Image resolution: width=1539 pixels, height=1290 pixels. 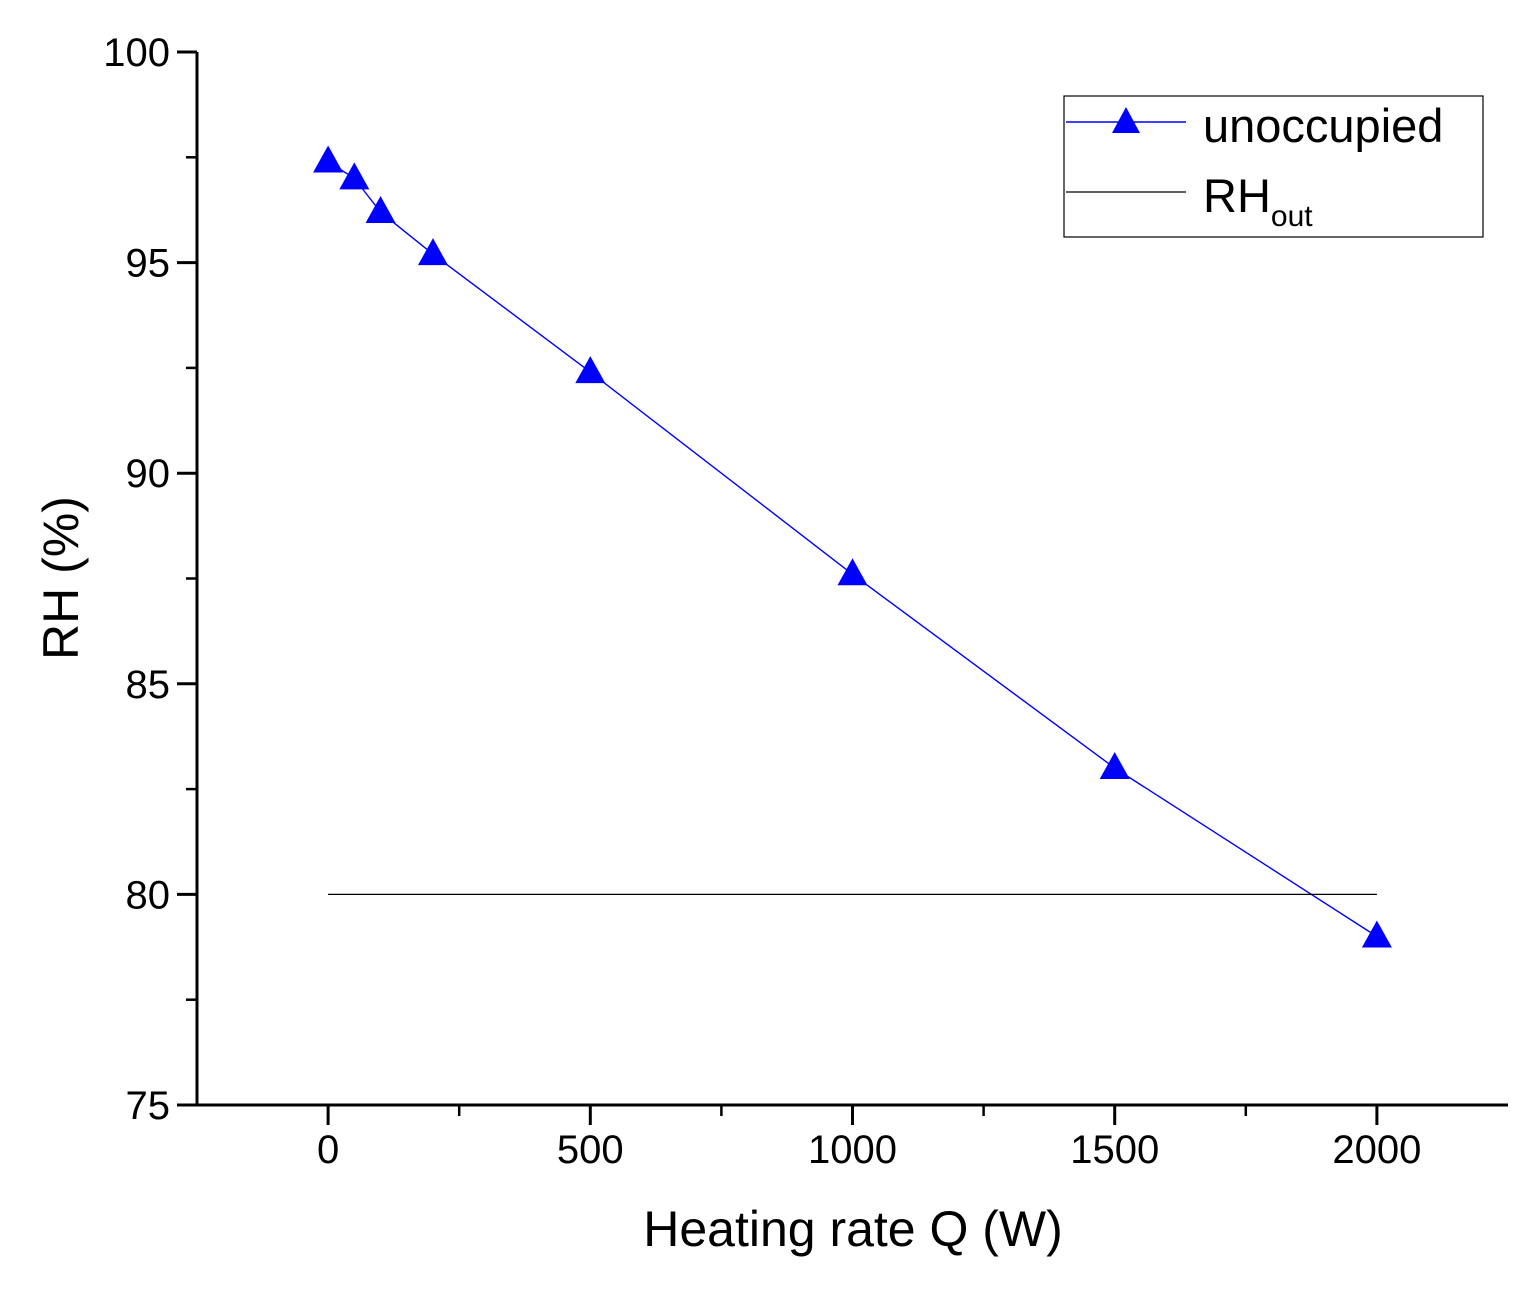 What do you see at coordinates (1376, 1150) in the screenshot?
I see `x-tick-label: 2000` at bounding box center [1376, 1150].